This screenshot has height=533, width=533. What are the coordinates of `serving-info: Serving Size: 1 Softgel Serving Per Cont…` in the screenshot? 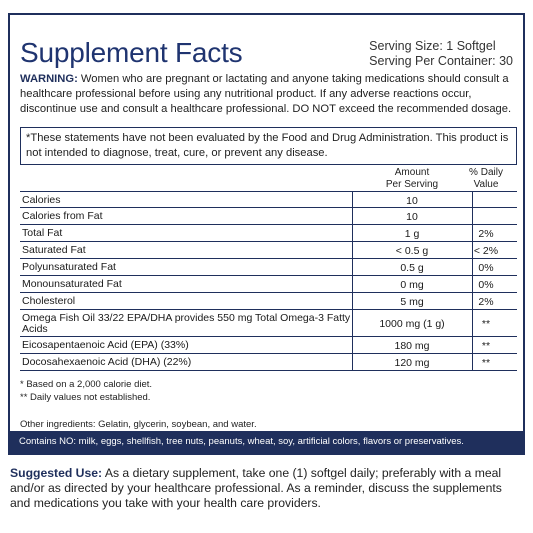 It's located at (441, 54).